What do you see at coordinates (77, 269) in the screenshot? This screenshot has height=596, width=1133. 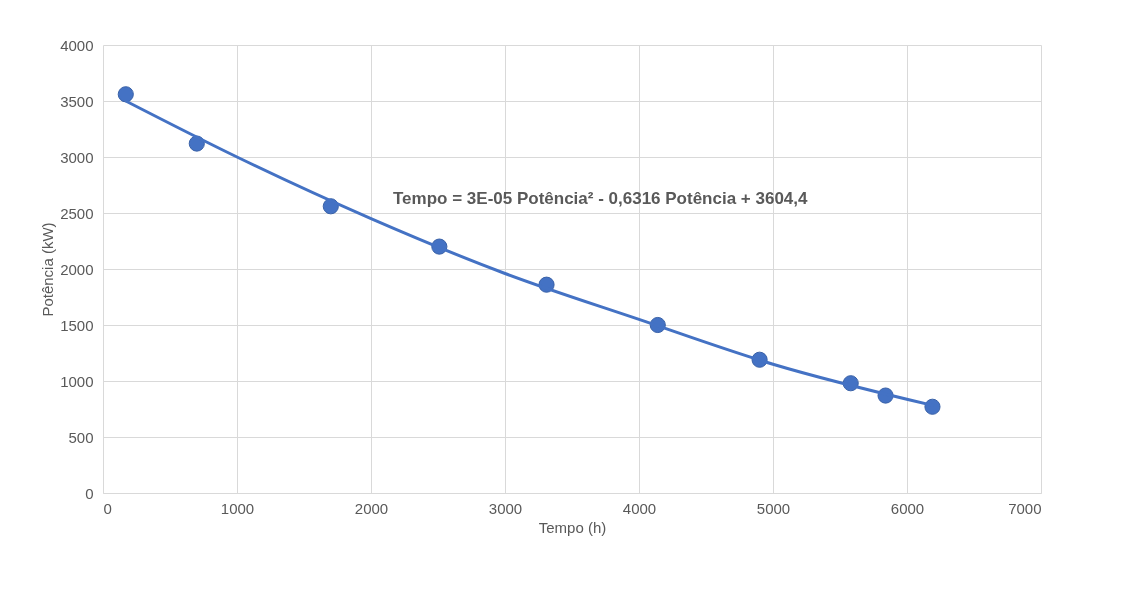 I see `y-tick-label: 2000` at bounding box center [77, 269].